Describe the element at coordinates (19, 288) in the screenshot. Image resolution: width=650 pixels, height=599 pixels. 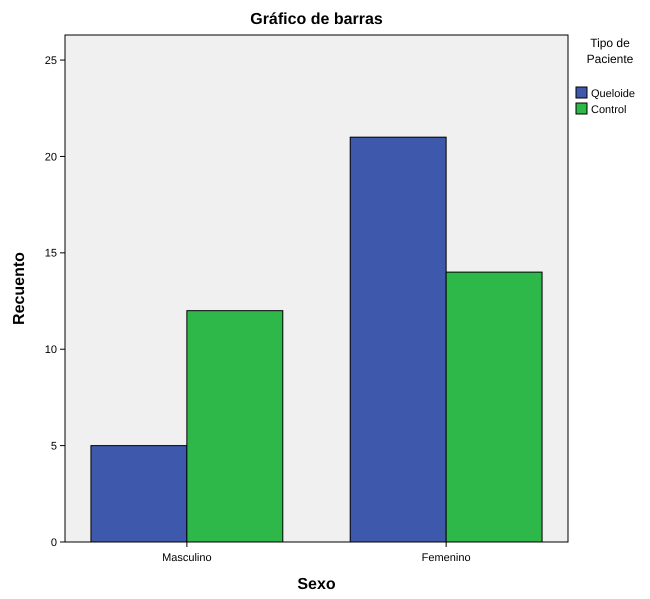
I see `y-axis-title: Recuento` at that location.